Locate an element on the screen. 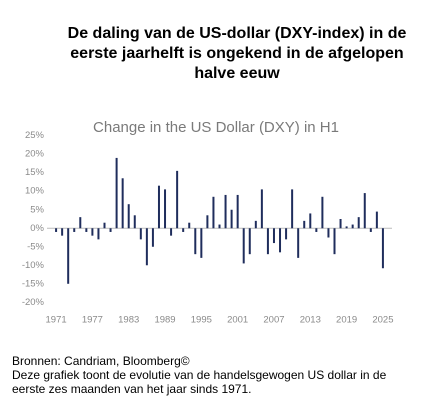  y-tick-label: 10% is located at coordinates (35, 191).